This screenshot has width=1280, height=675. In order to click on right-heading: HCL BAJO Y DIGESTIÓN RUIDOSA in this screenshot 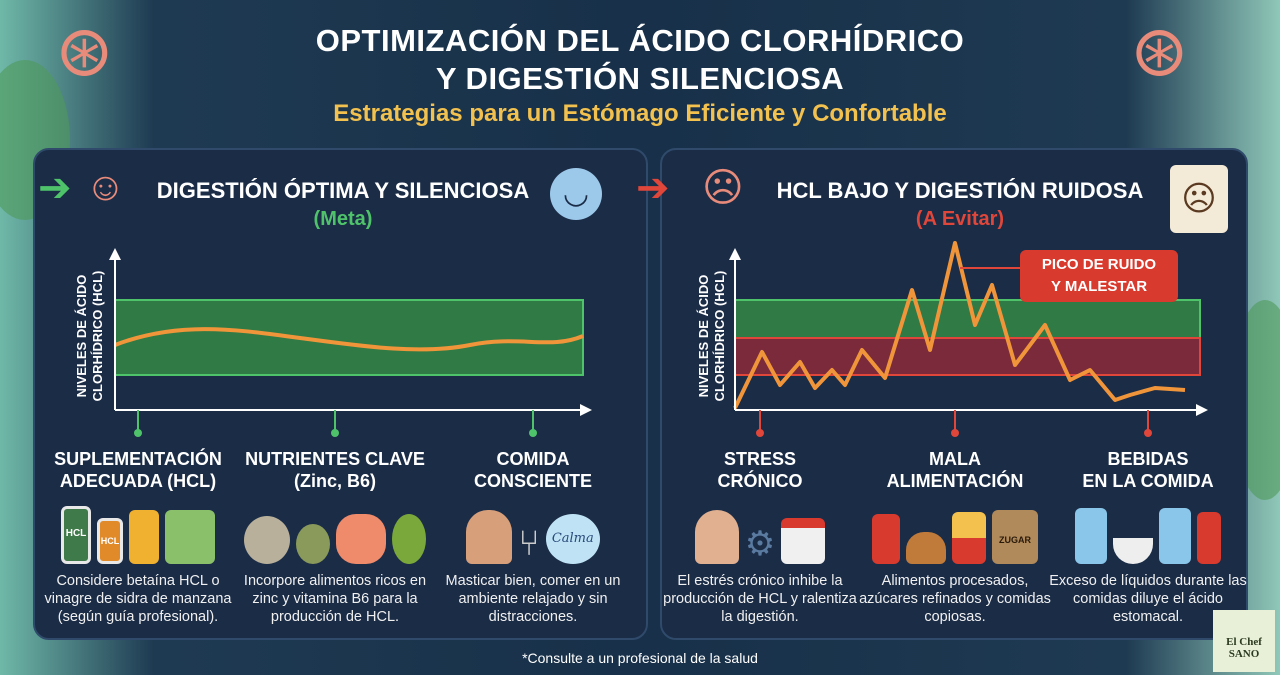, I will do `click(960, 190)`.